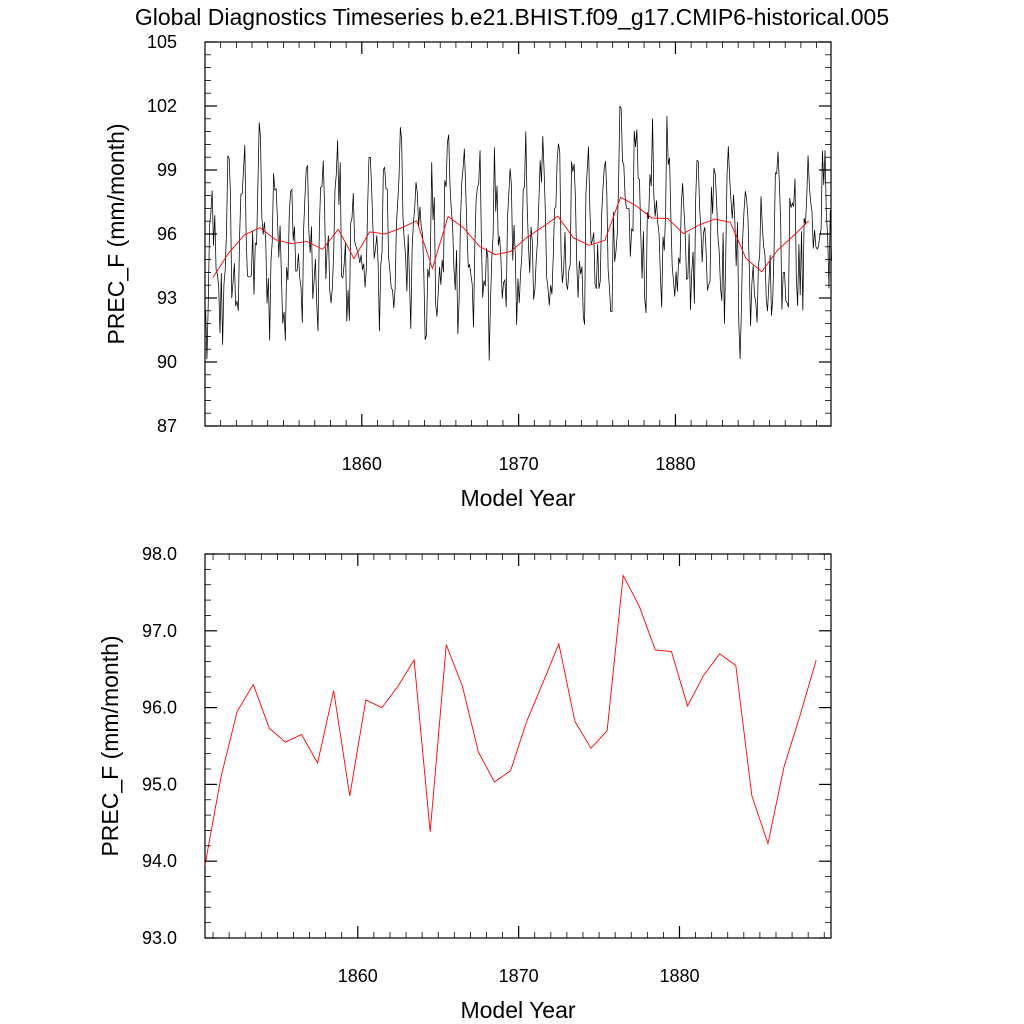 This screenshot has height=1024, width=1024. Describe the element at coordinates (167, 362) in the screenshot. I see `y-tick-label: 90` at that location.